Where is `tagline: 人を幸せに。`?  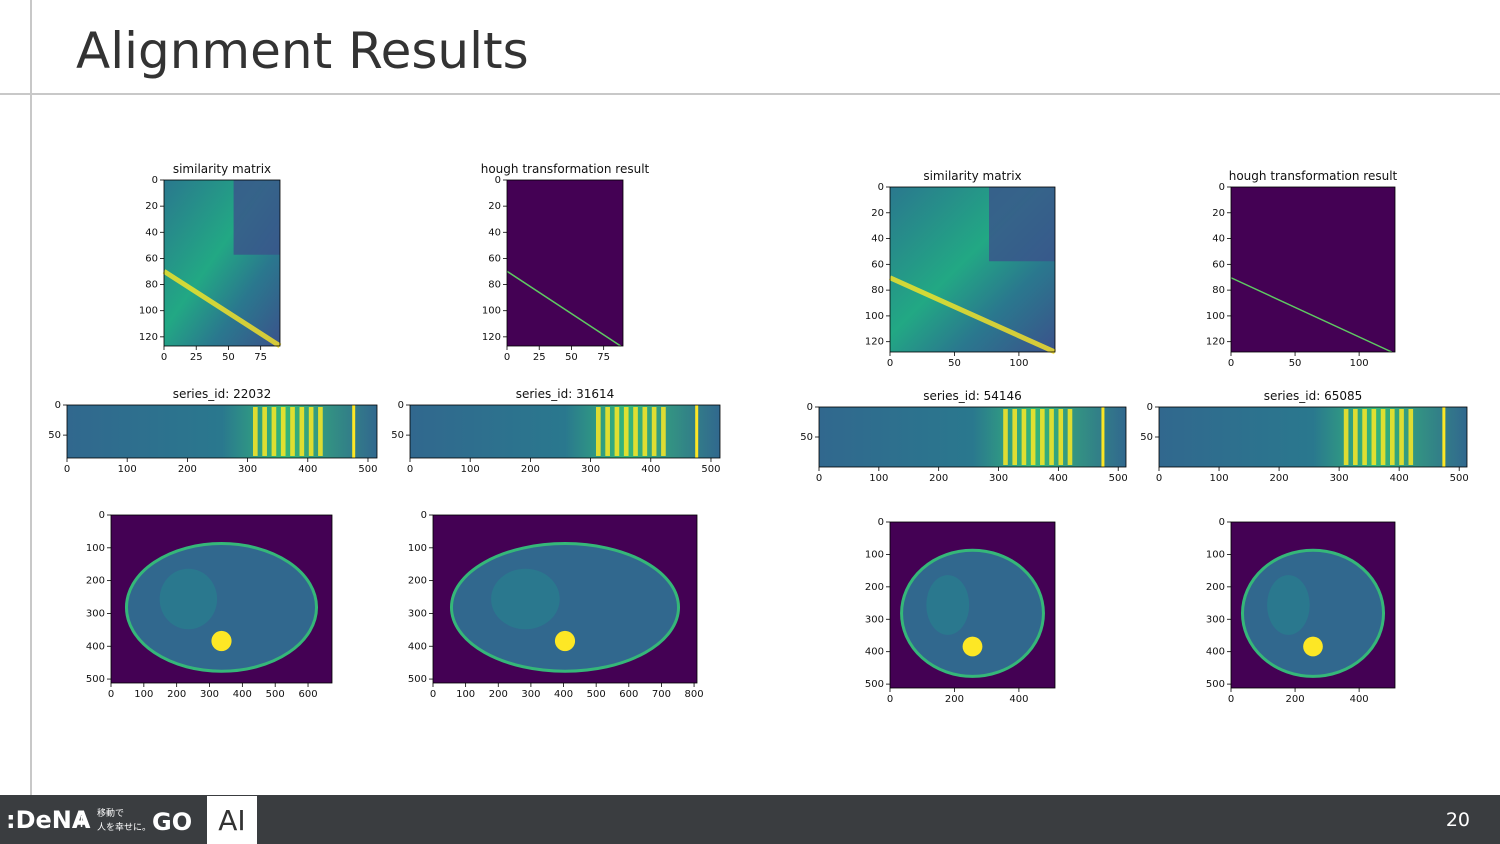 tagline: 人を幸せに。 is located at coordinates (124, 827).